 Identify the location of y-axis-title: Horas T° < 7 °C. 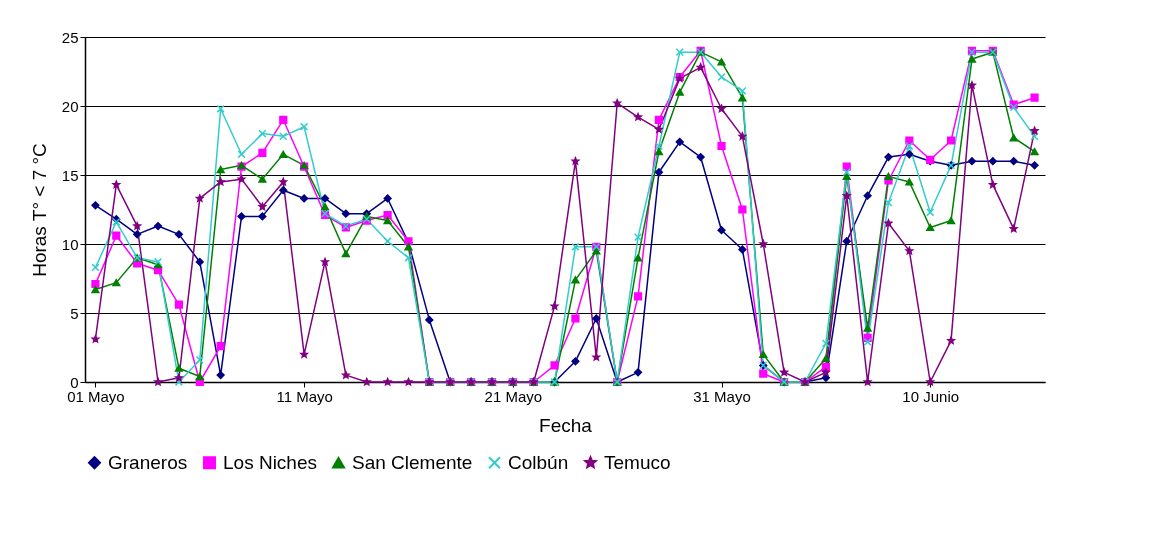
(39, 210).